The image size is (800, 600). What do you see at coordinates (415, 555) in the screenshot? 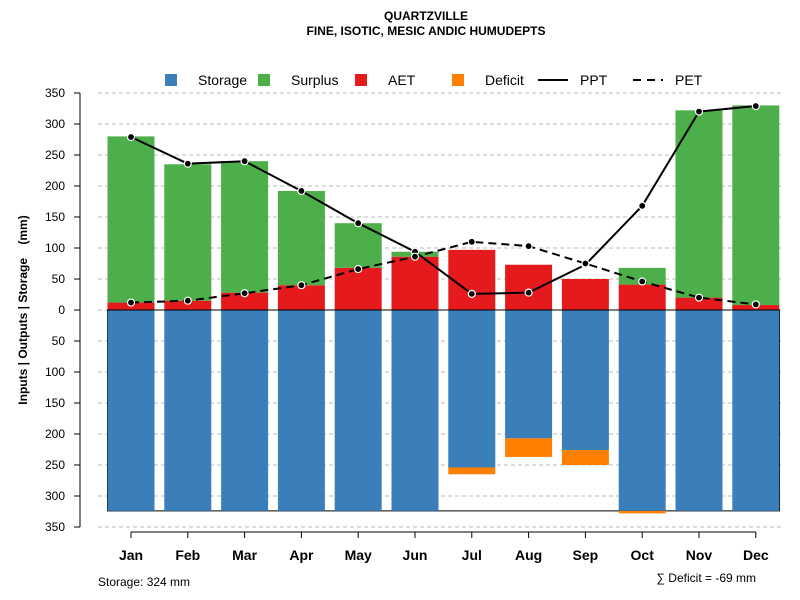
I see `x-tick-label: Jun` at bounding box center [415, 555].